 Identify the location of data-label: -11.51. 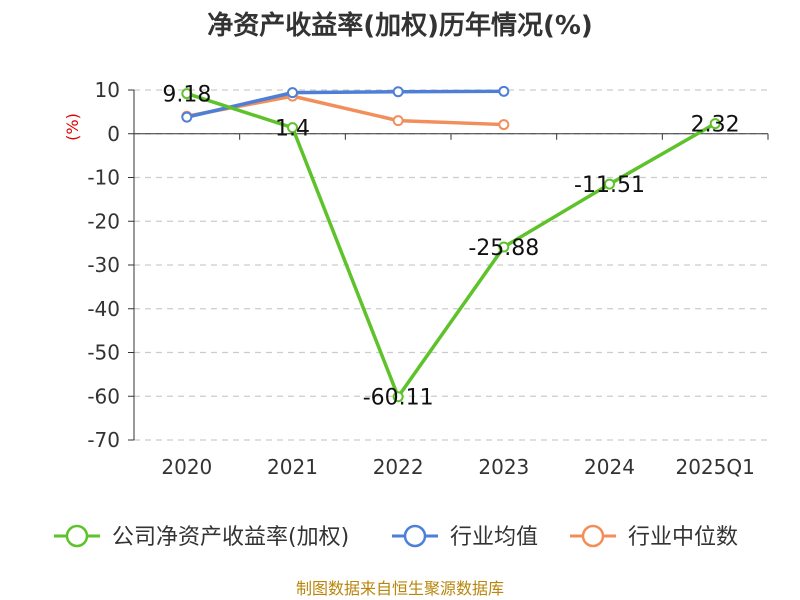
(609, 185).